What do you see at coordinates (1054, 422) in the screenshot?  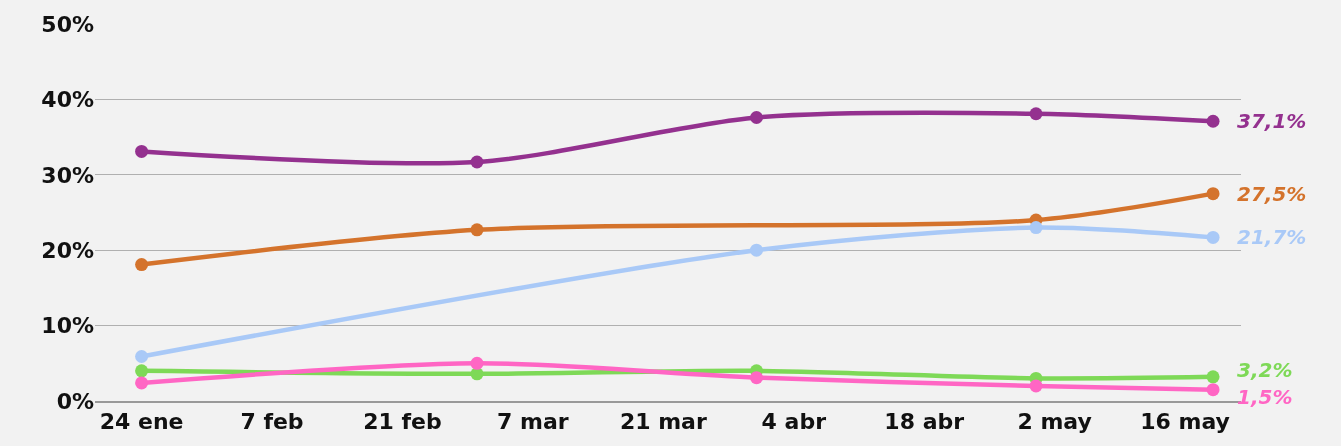 I see `x-tick-label: 2 may` at bounding box center [1054, 422].